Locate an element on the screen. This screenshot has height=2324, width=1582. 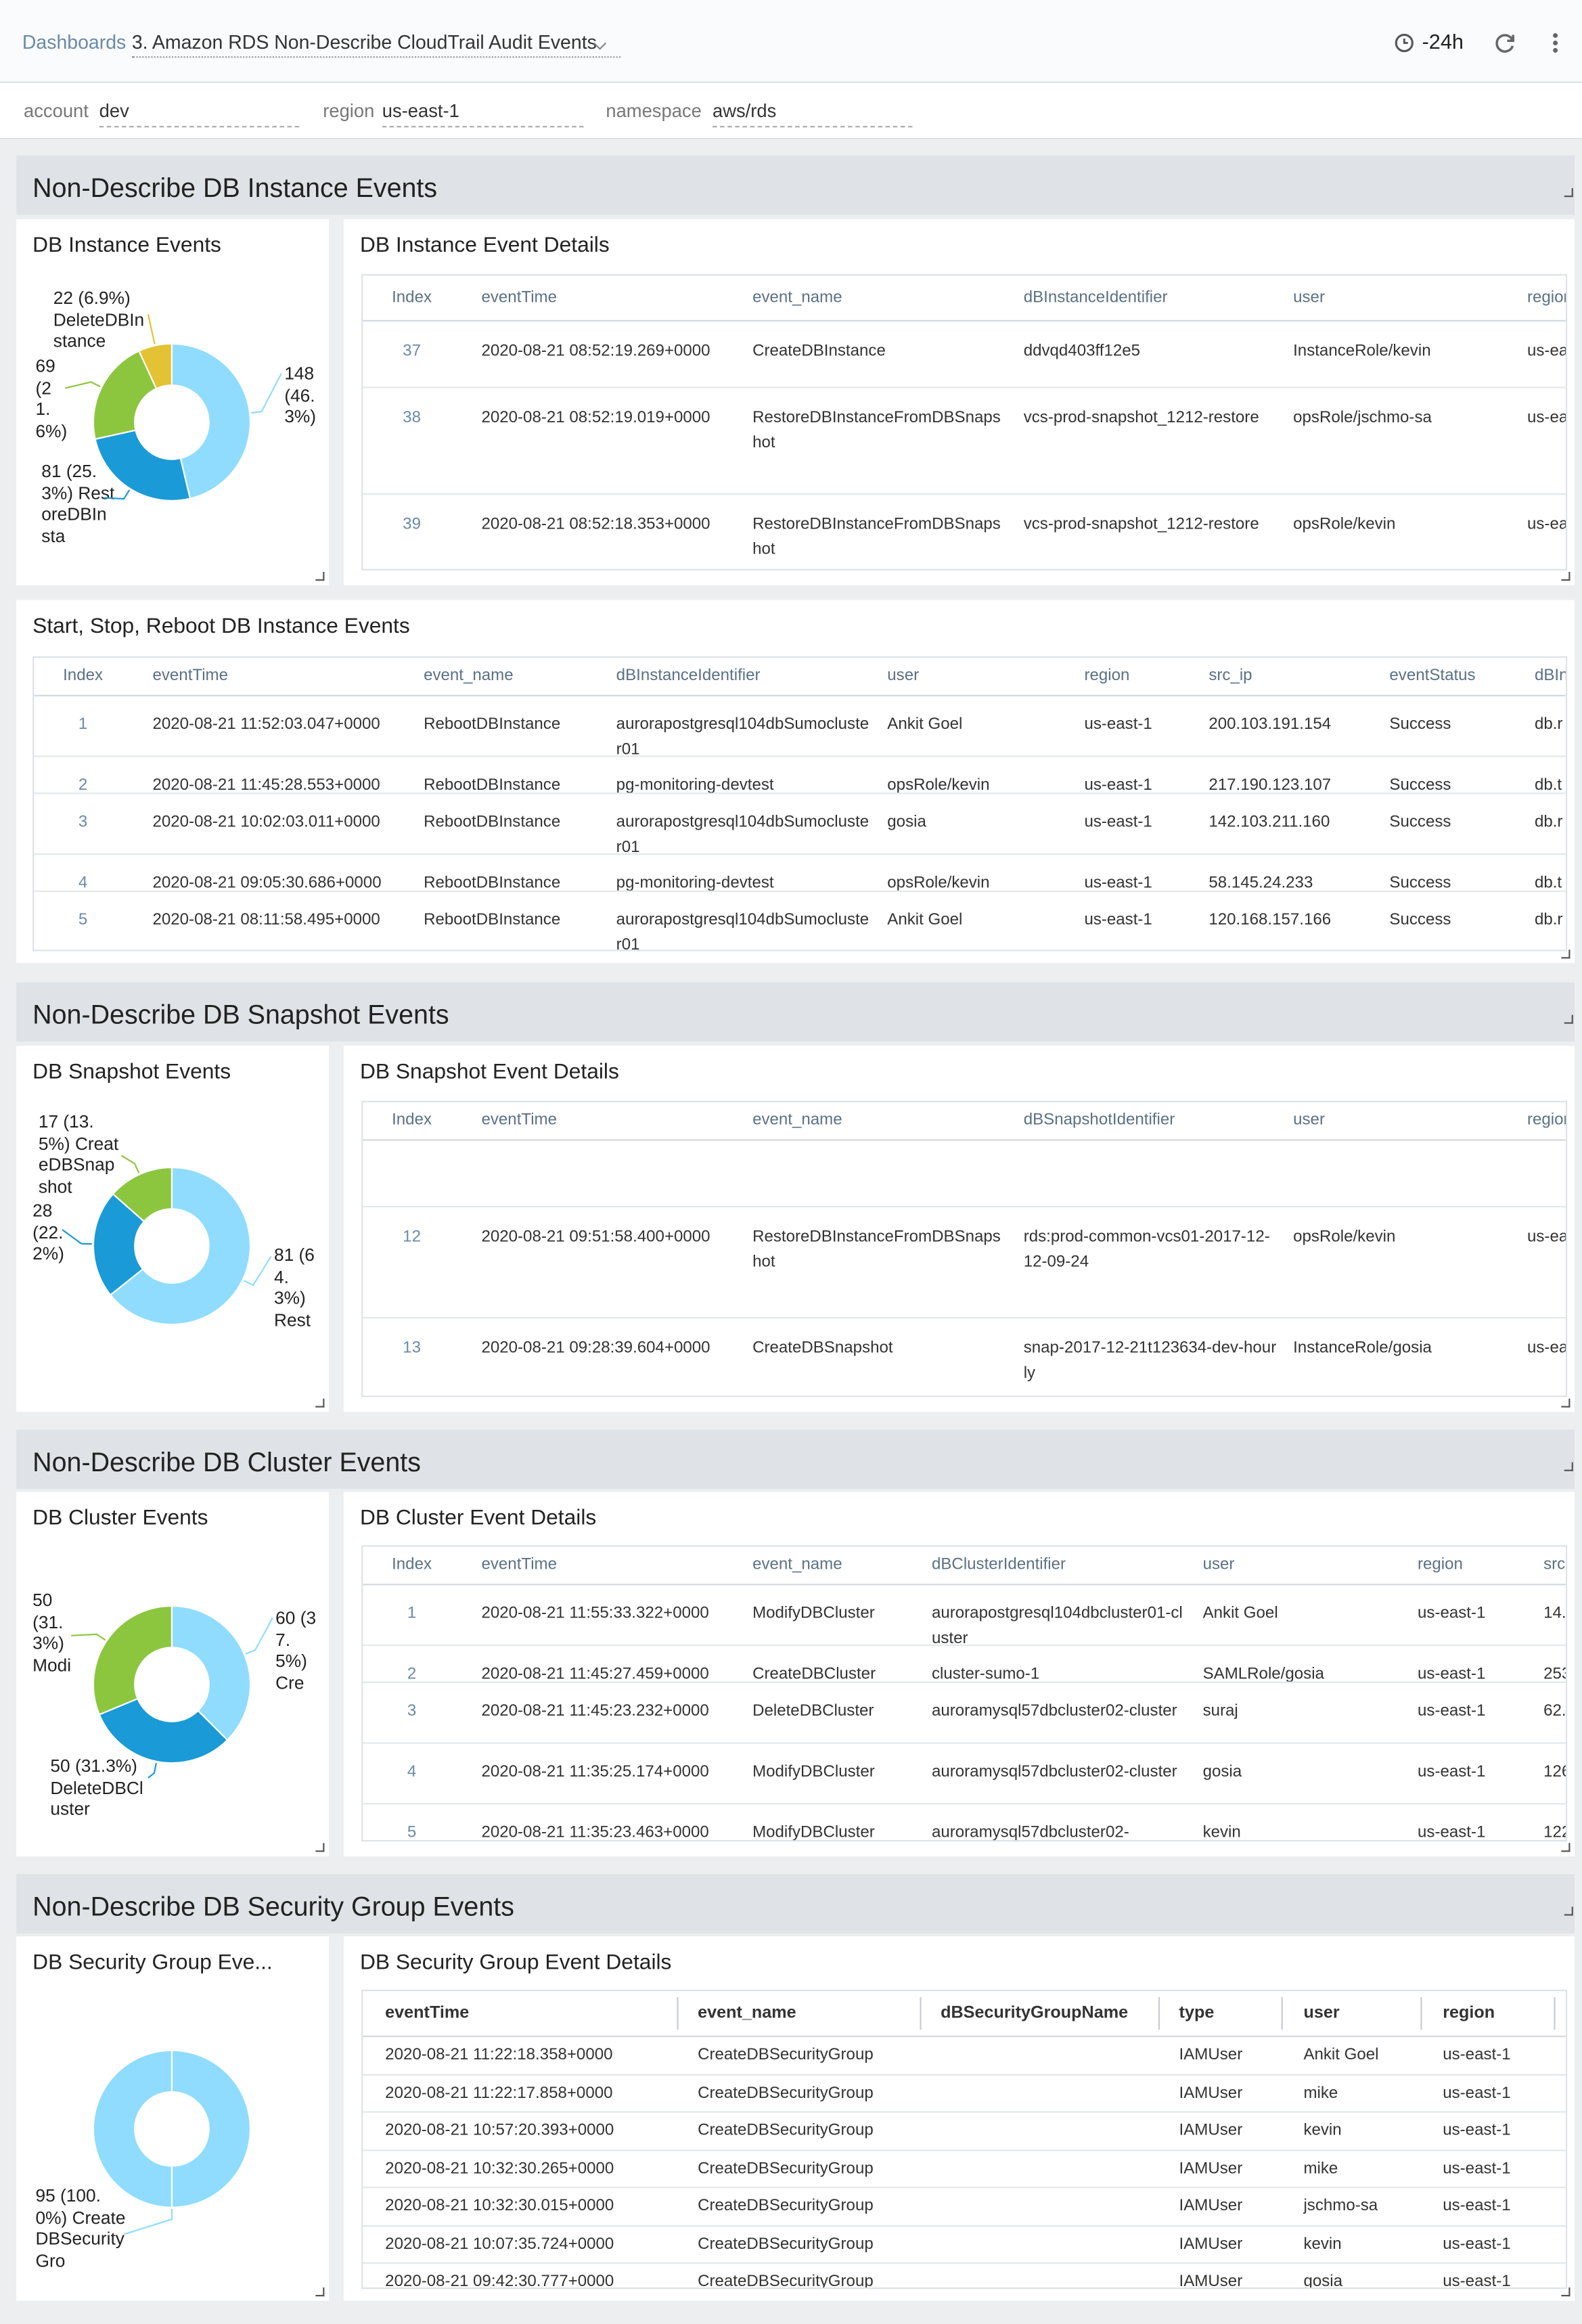
panel-title: DB Instance Events is located at coordinates (127, 245).